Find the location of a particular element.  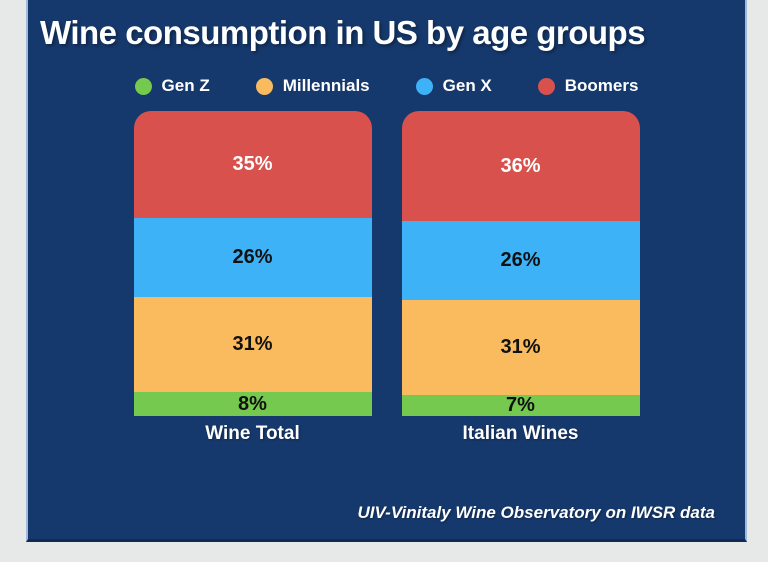

bar-segment-boomers: 35% is located at coordinates (252, 164).